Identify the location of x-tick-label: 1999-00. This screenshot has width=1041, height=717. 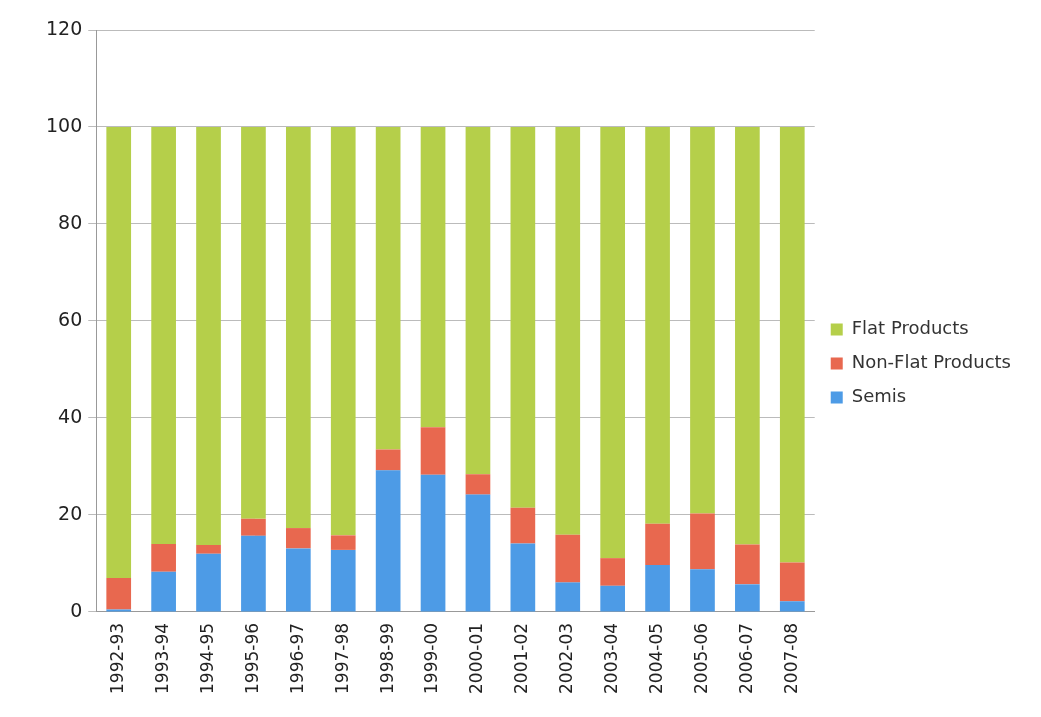
(431, 658).